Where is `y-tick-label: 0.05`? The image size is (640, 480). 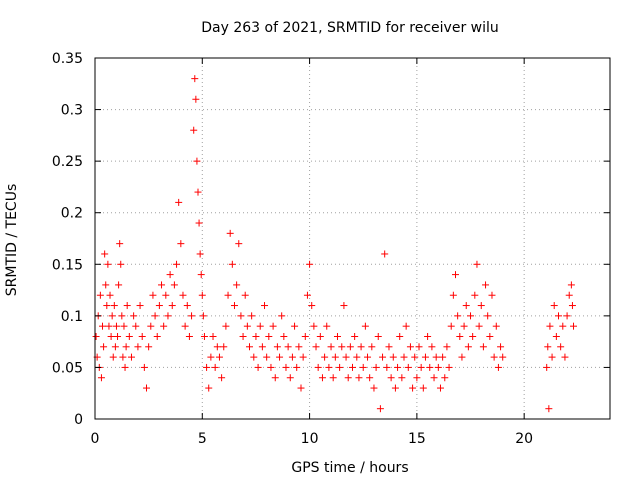 y-tick-label: 0.05 is located at coordinates (67, 368).